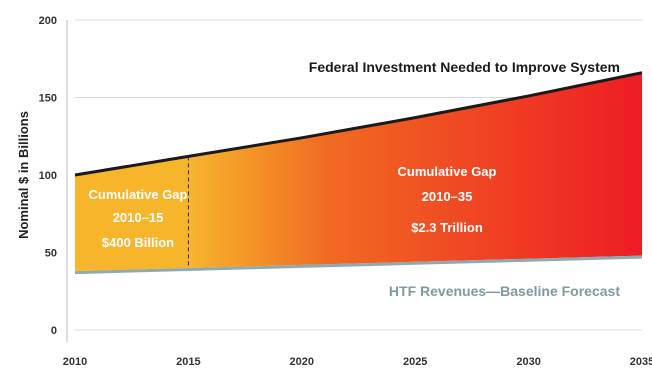 The width and height of the screenshot is (652, 383). What do you see at coordinates (415, 362) in the screenshot?
I see `x-tick-label: 2025` at bounding box center [415, 362].